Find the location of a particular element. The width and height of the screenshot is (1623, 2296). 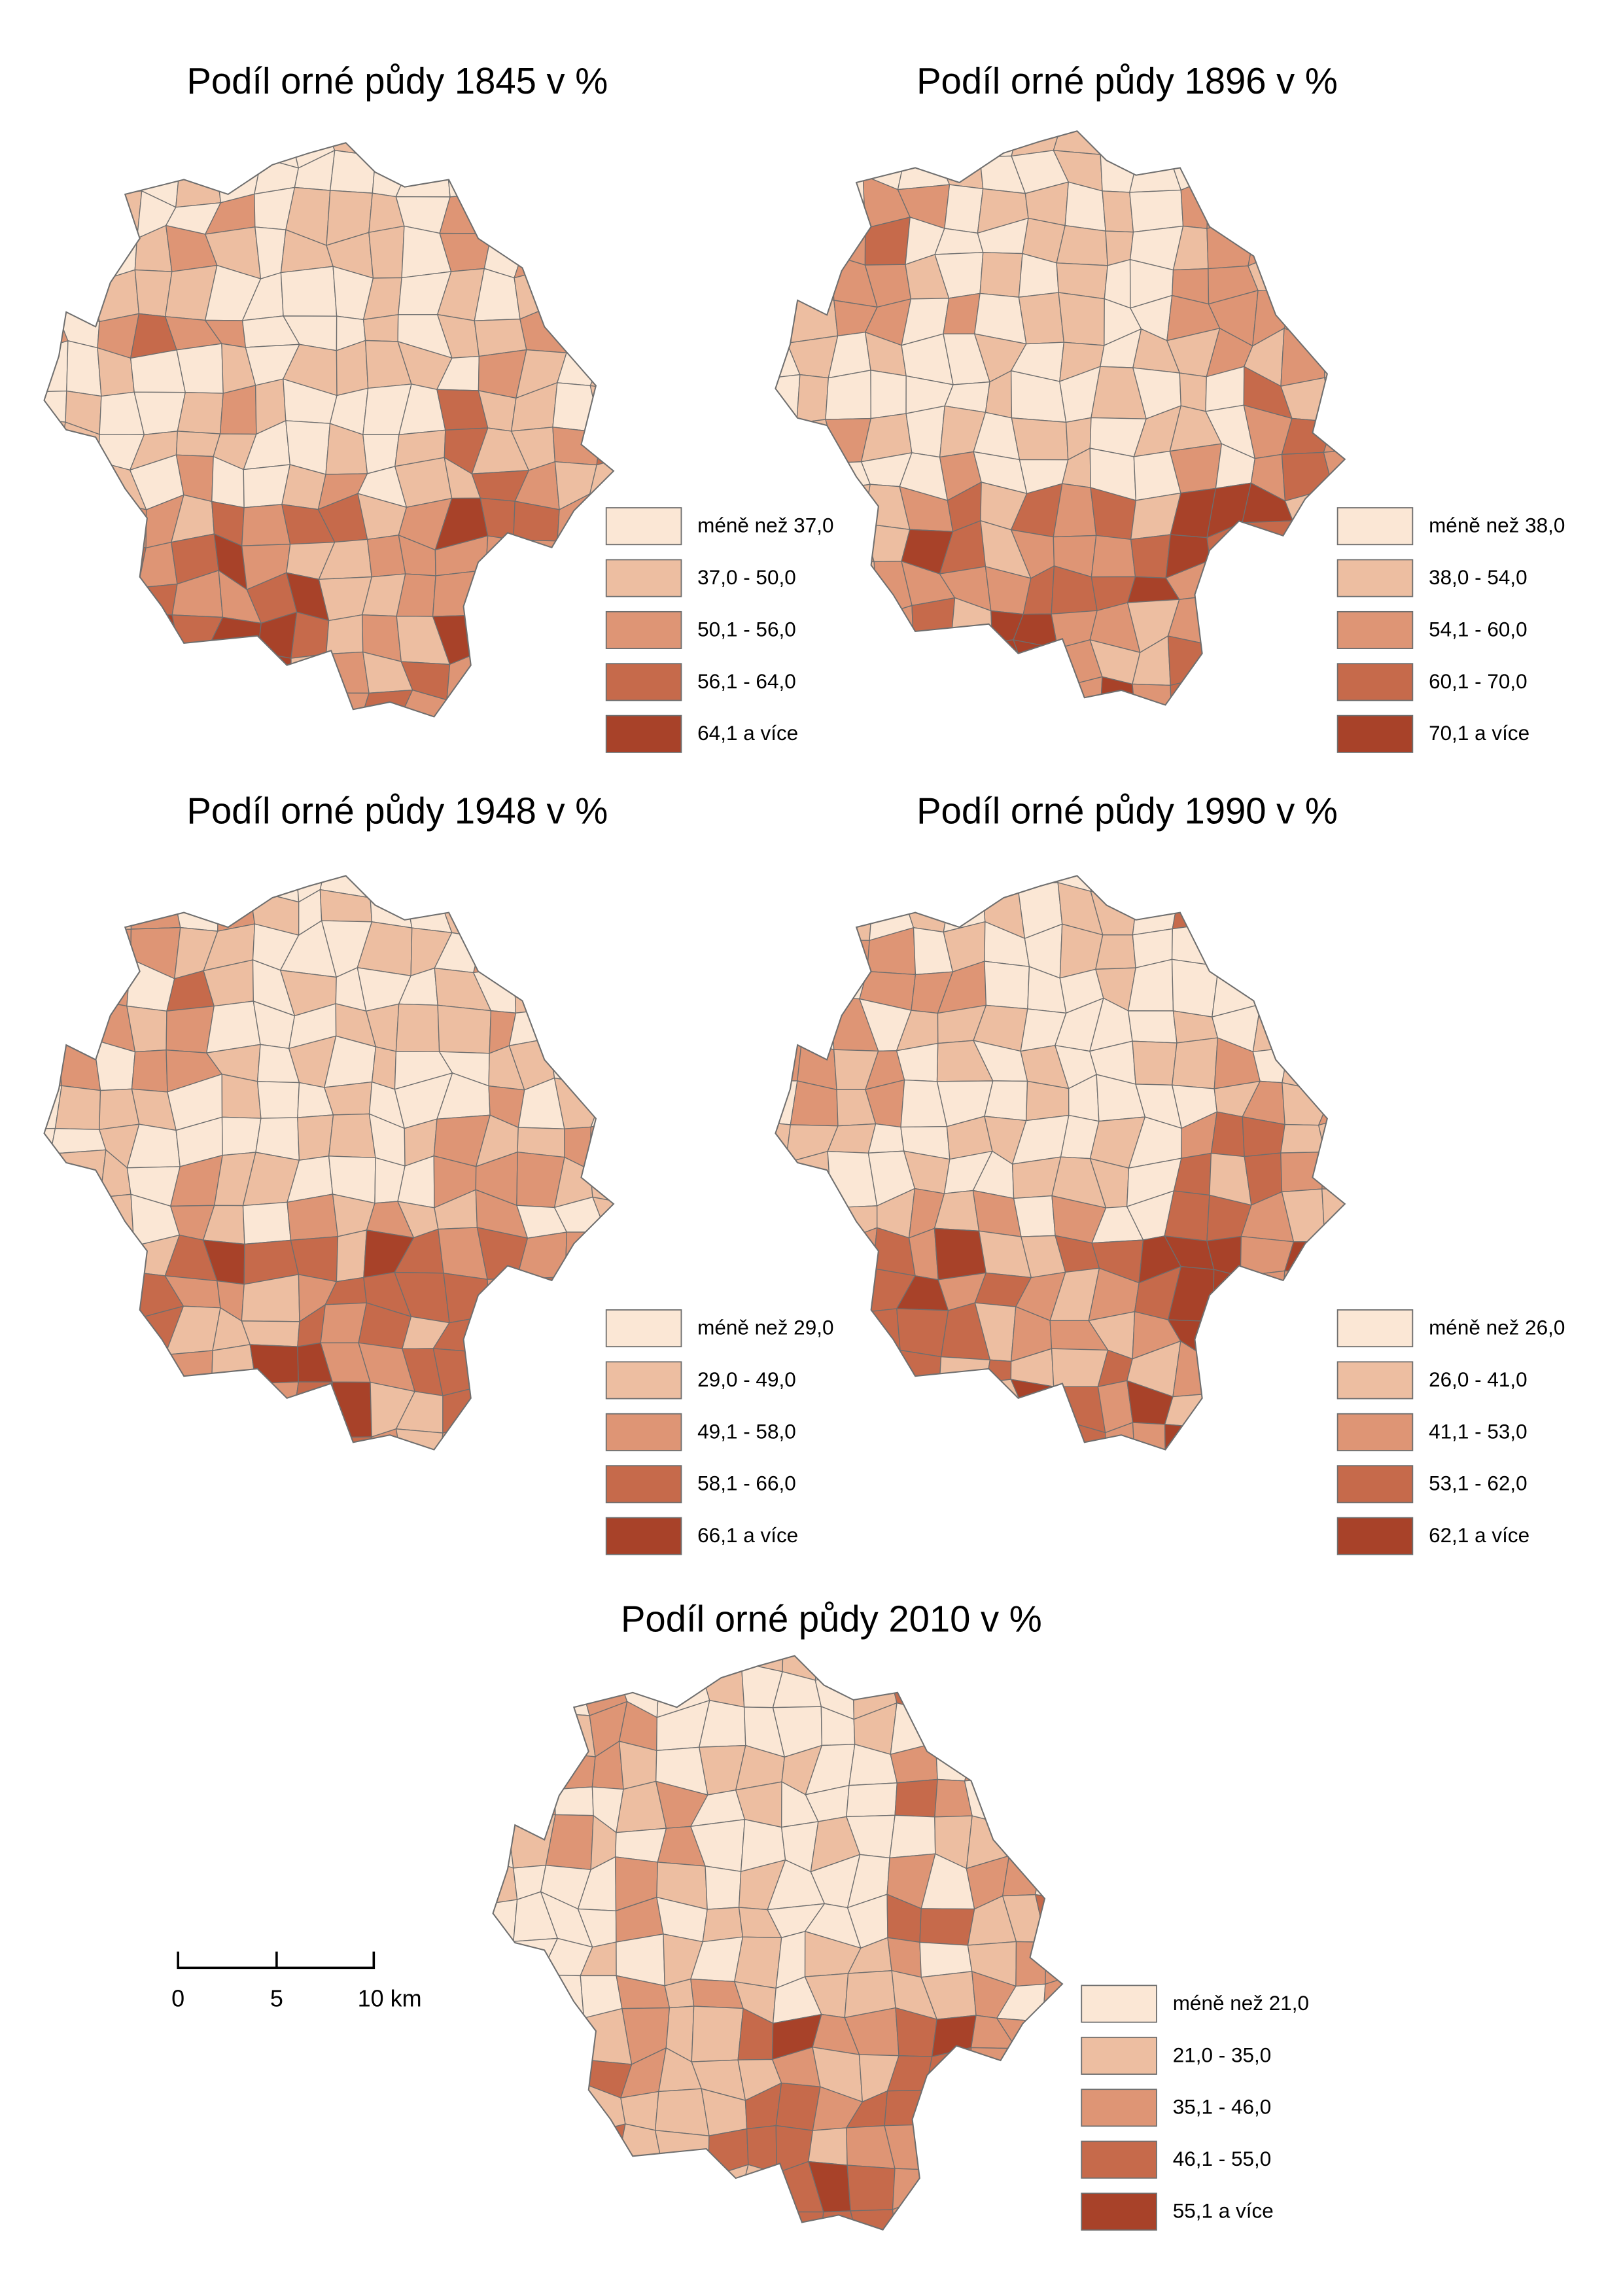

map-title: Podíl orné půdy 1948 v % is located at coordinates (397, 811).